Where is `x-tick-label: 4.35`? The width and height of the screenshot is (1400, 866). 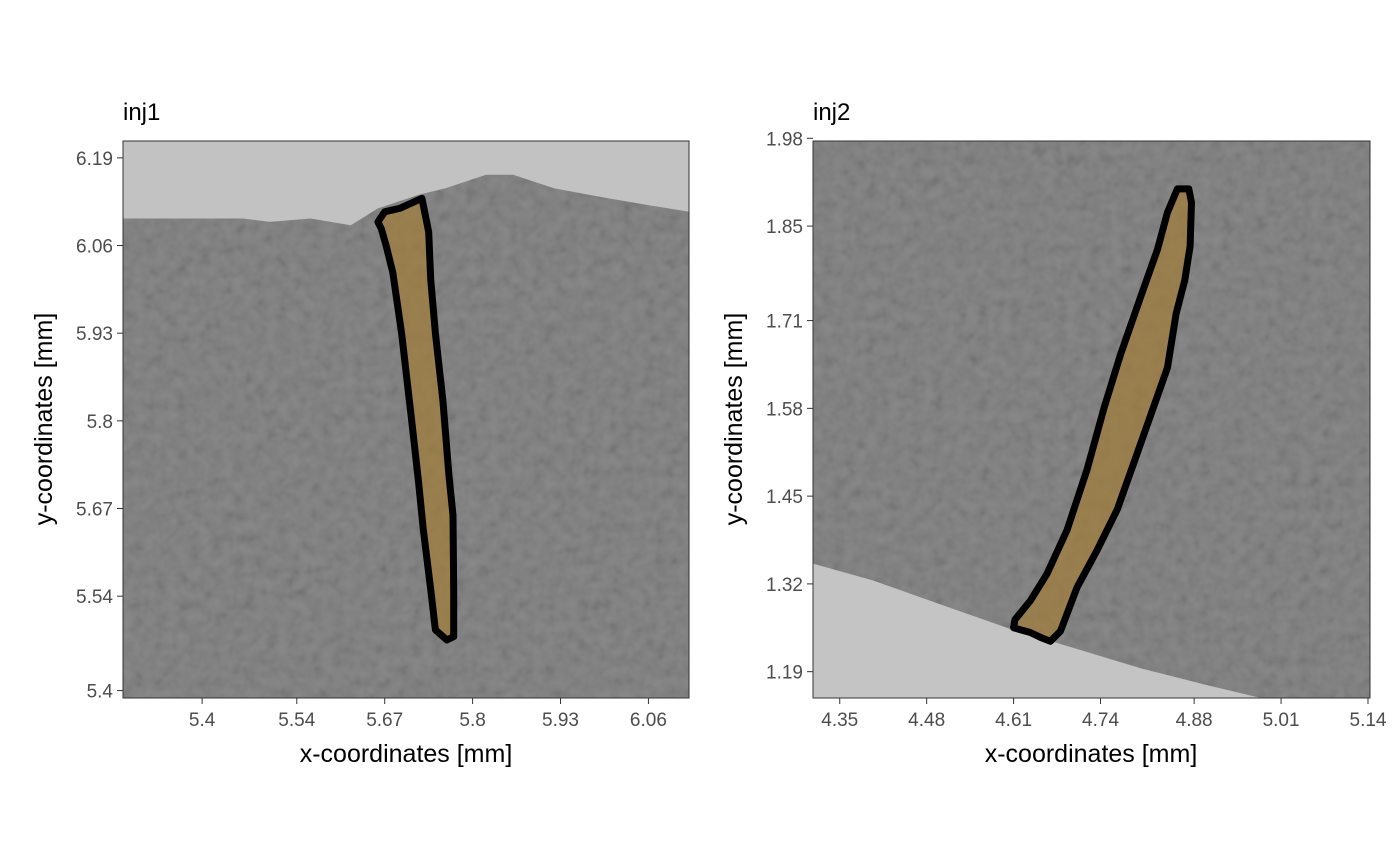
x-tick-label: 4.35 is located at coordinates (839, 720).